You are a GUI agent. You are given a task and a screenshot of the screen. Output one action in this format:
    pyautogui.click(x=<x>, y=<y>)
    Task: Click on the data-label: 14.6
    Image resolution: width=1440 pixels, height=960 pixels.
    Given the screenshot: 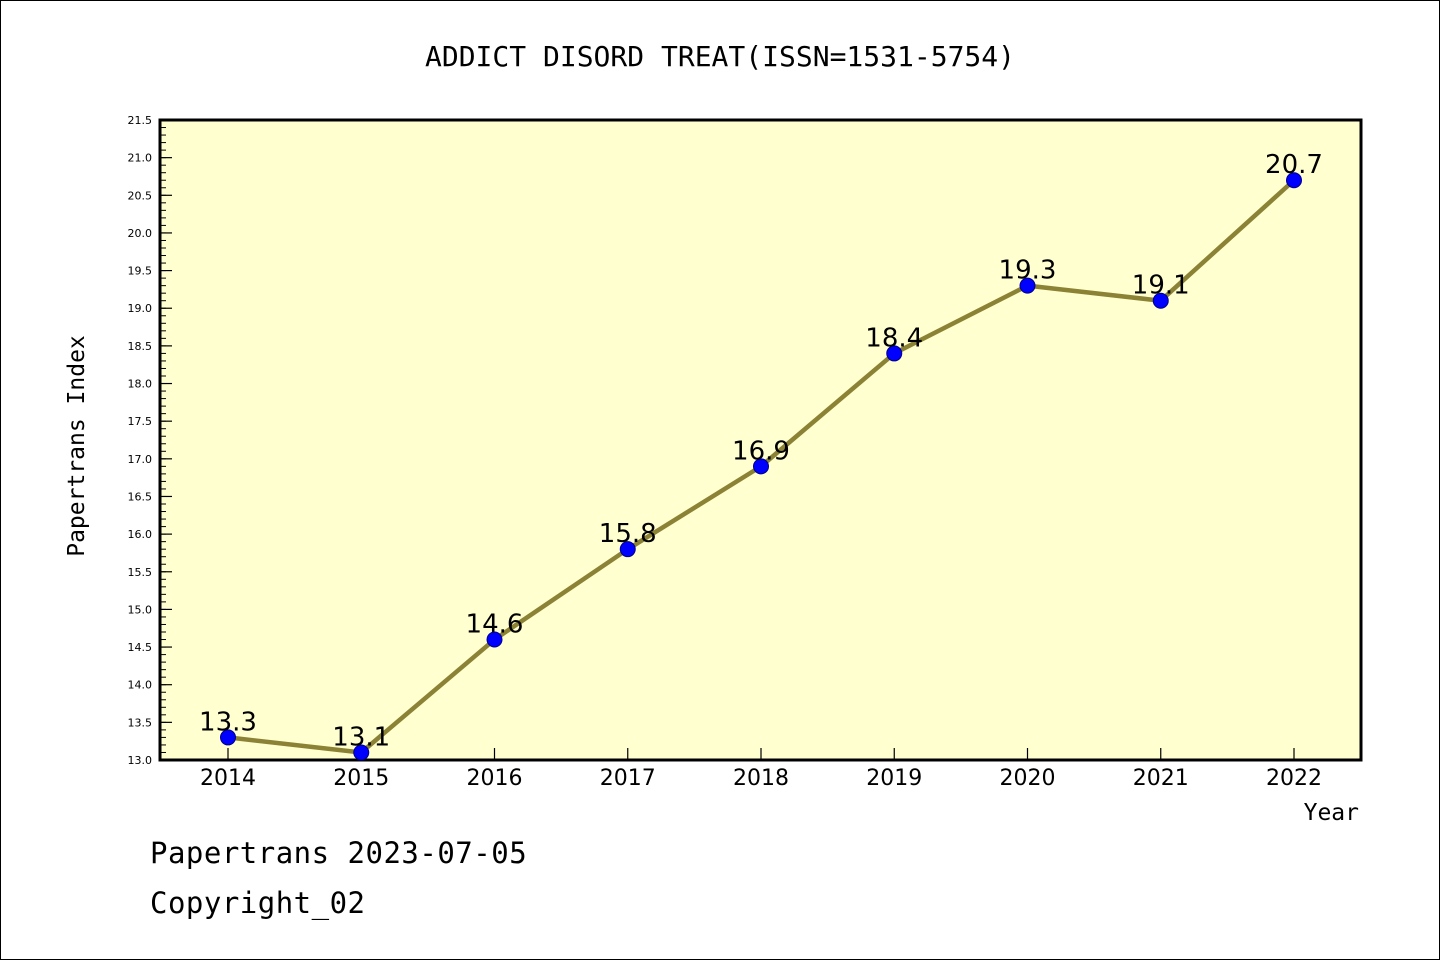 What is the action you would take?
    pyautogui.click(x=495, y=625)
    